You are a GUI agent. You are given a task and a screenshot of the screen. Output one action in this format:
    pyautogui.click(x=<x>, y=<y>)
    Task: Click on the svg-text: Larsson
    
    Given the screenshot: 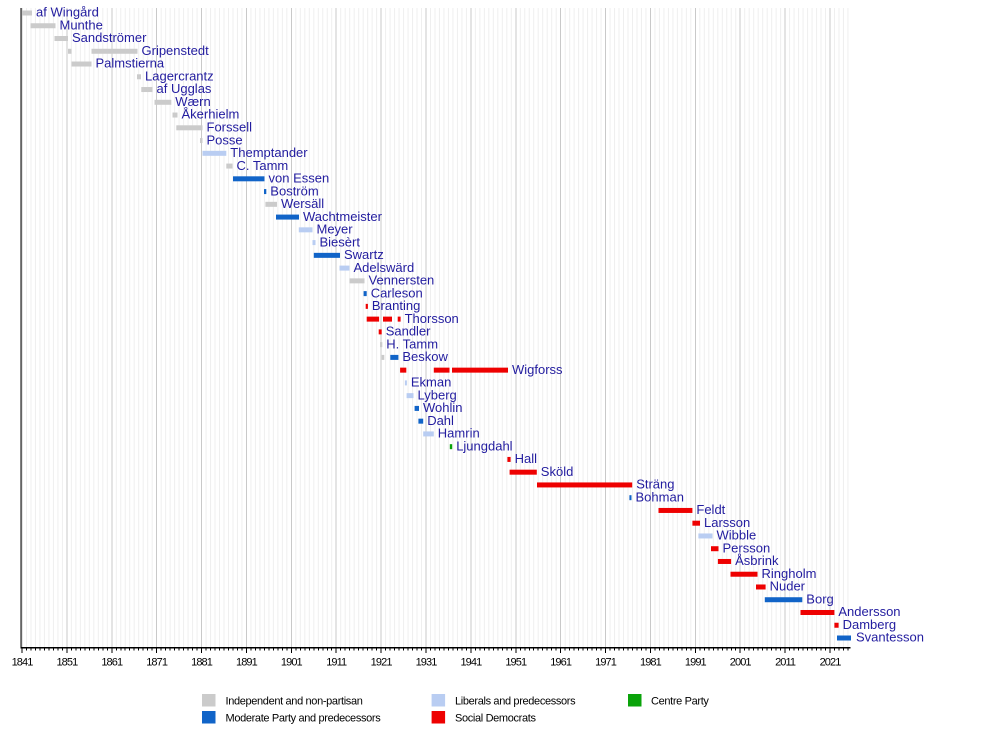 What is the action you would take?
    pyautogui.click(x=727, y=522)
    